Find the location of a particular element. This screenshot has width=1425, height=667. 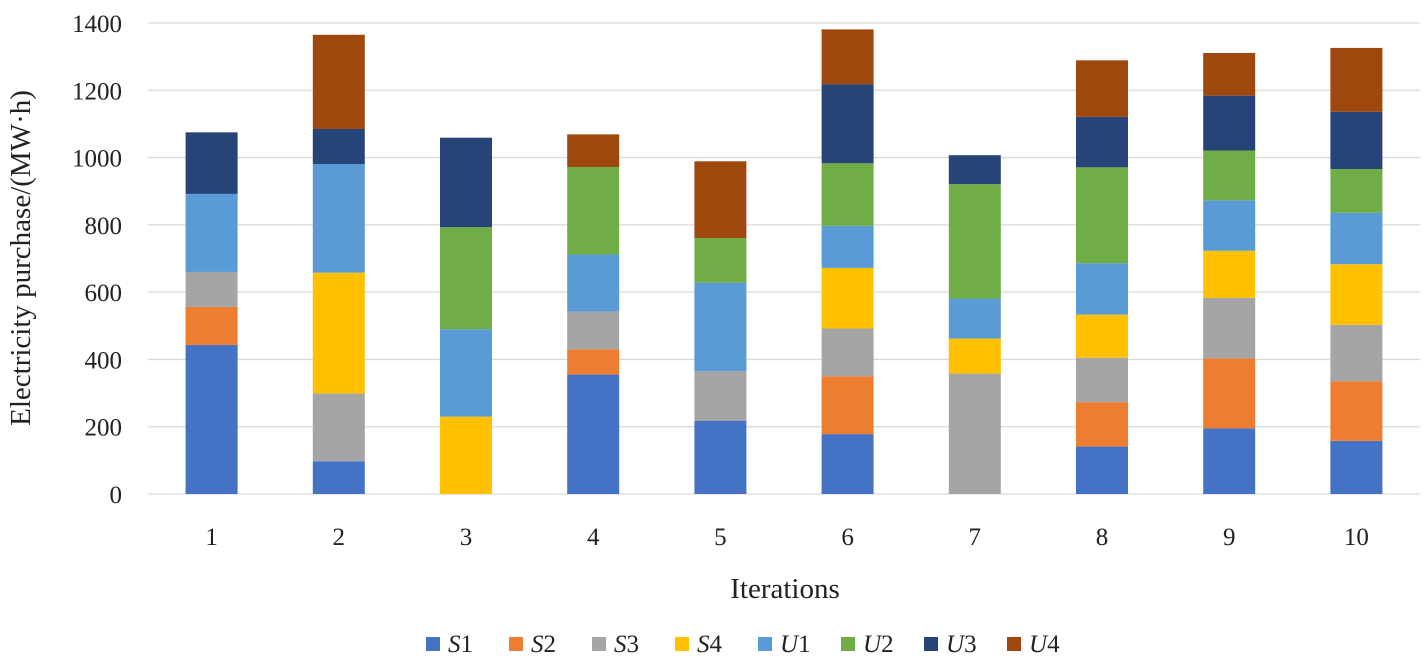

y-tick-label: 800 is located at coordinates (104, 226).